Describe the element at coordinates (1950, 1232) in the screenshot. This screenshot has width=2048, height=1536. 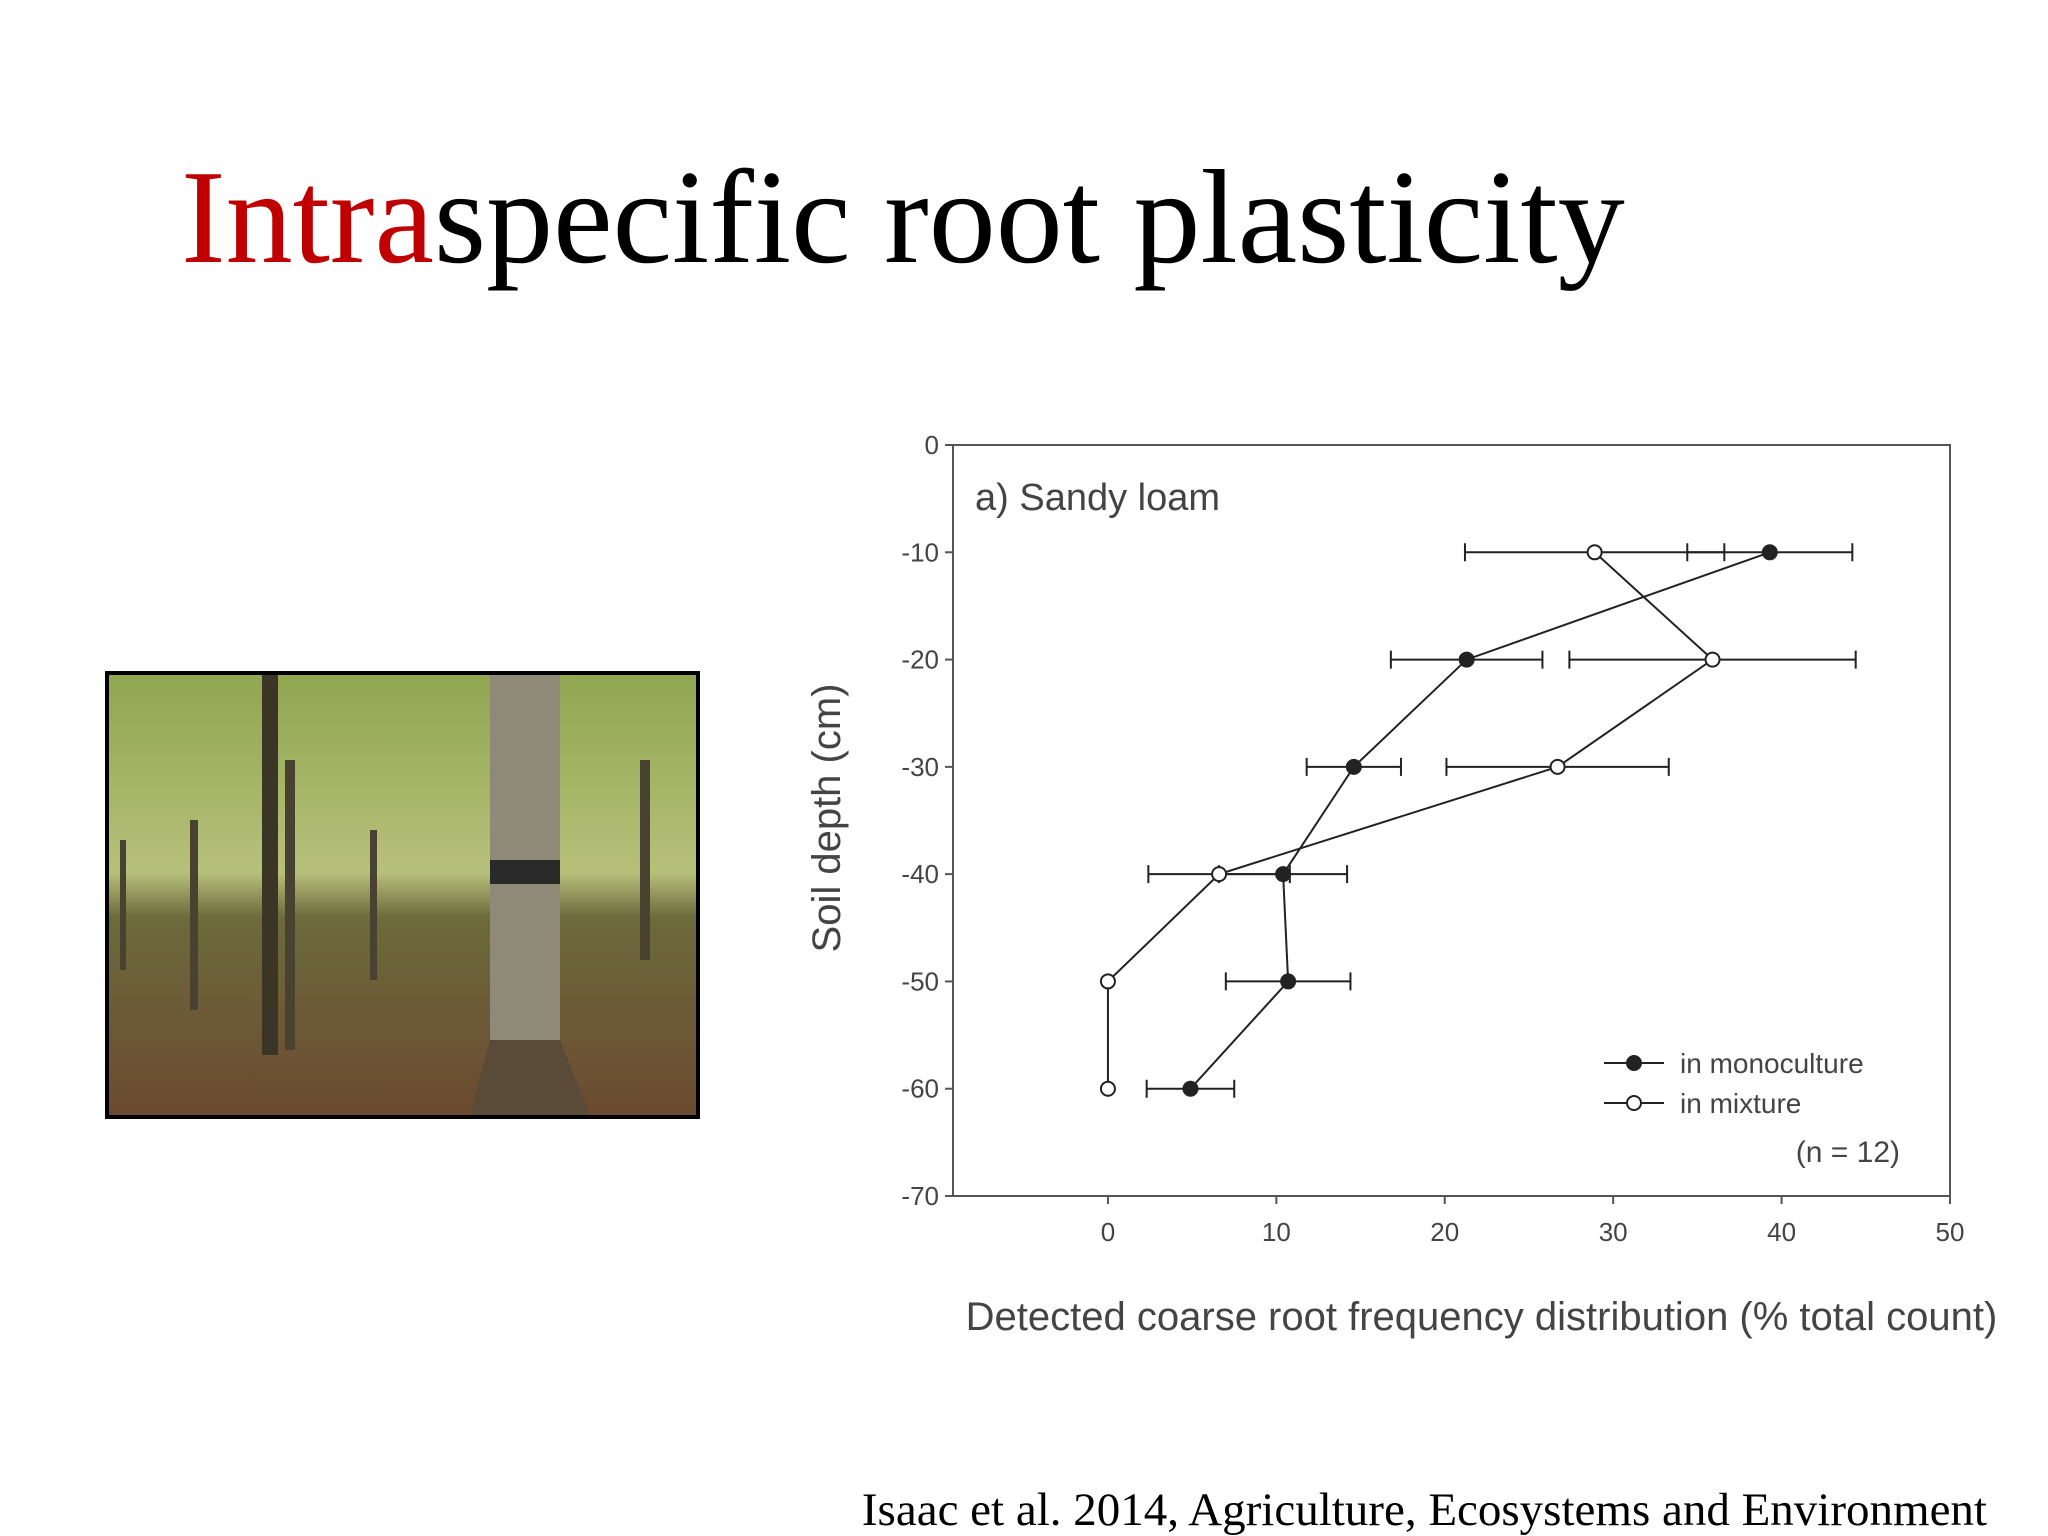
I see `x-tick-label: 50` at that location.